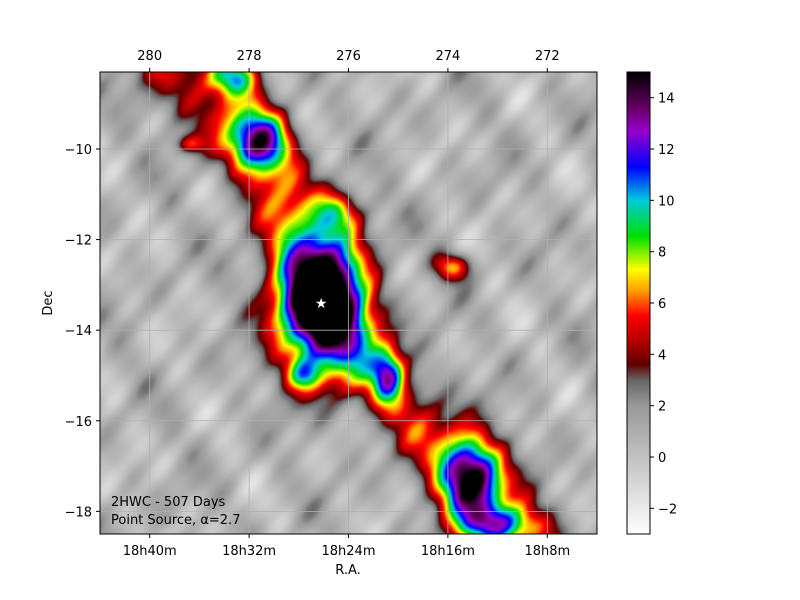 The width and height of the screenshot is (800, 600). I want to click on colorbar-tick-label: −2, so click(667, 509).